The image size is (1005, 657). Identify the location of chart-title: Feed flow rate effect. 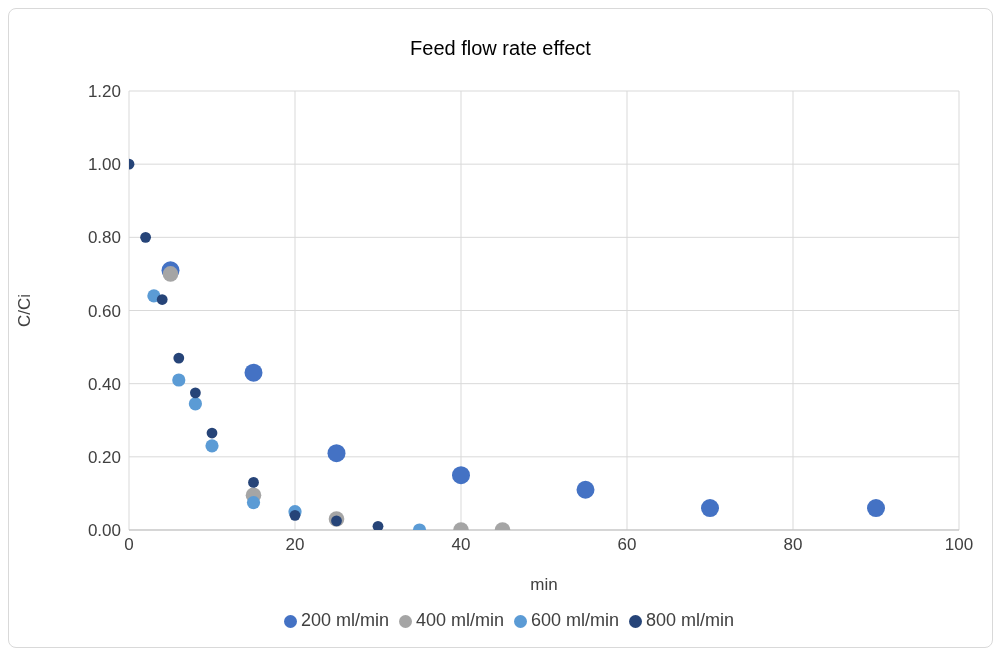
(500, 48).